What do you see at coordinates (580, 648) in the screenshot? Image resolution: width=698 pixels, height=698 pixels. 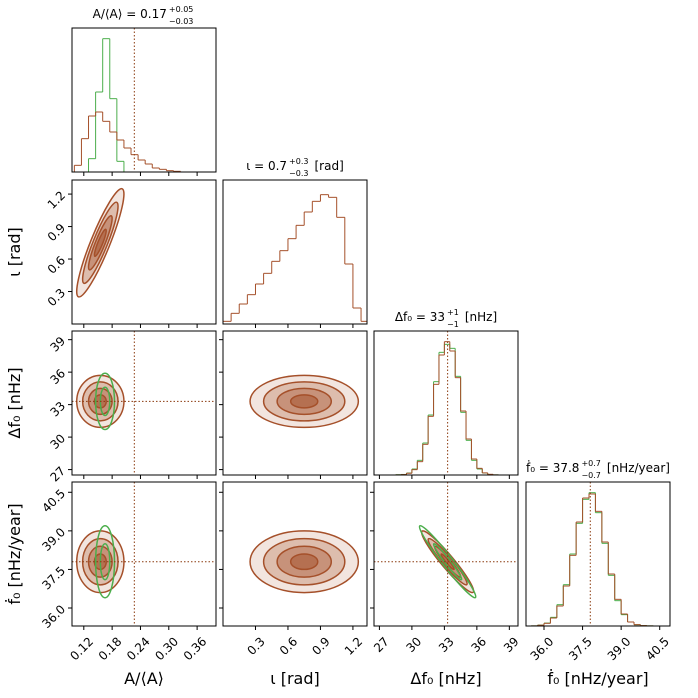 I see `x-tick-label: 37.5` at bounding box center [580, 648].